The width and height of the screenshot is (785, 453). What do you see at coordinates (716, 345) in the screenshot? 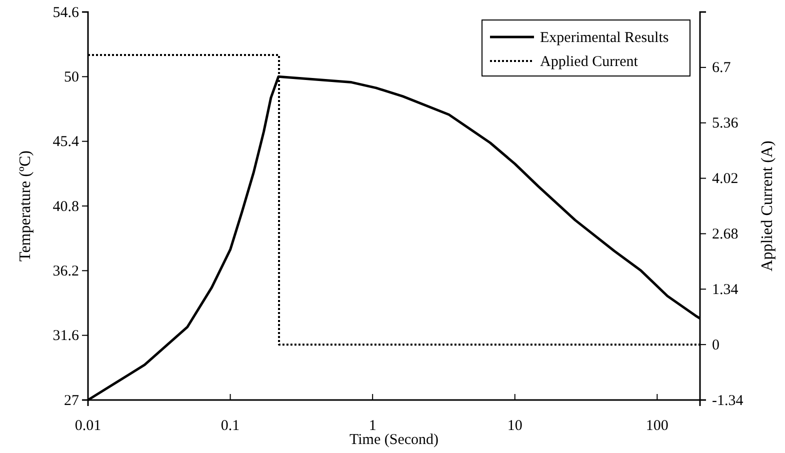
I see `y2-tick-label: 0` at bounding box center [716, 345].